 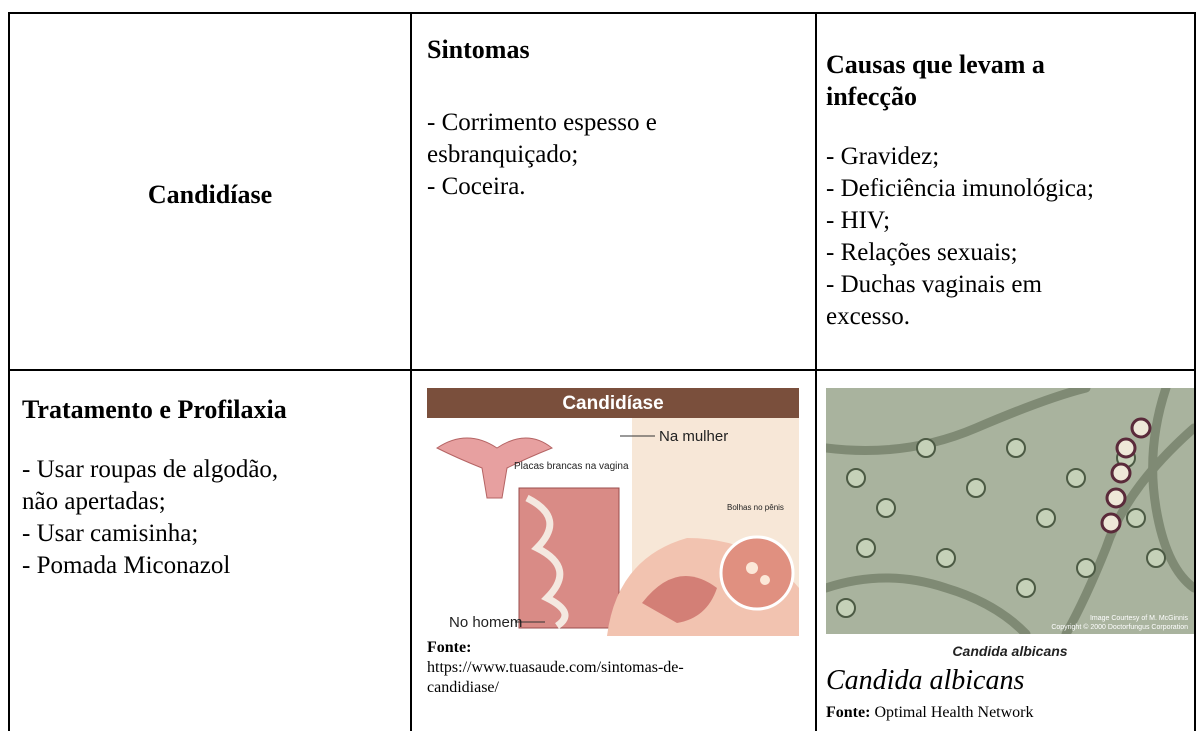 What do you see at coordinates (922, 252) in the screenshot?
I see `text-line: - Relações sexuais;` at bounding box center [922, 252].